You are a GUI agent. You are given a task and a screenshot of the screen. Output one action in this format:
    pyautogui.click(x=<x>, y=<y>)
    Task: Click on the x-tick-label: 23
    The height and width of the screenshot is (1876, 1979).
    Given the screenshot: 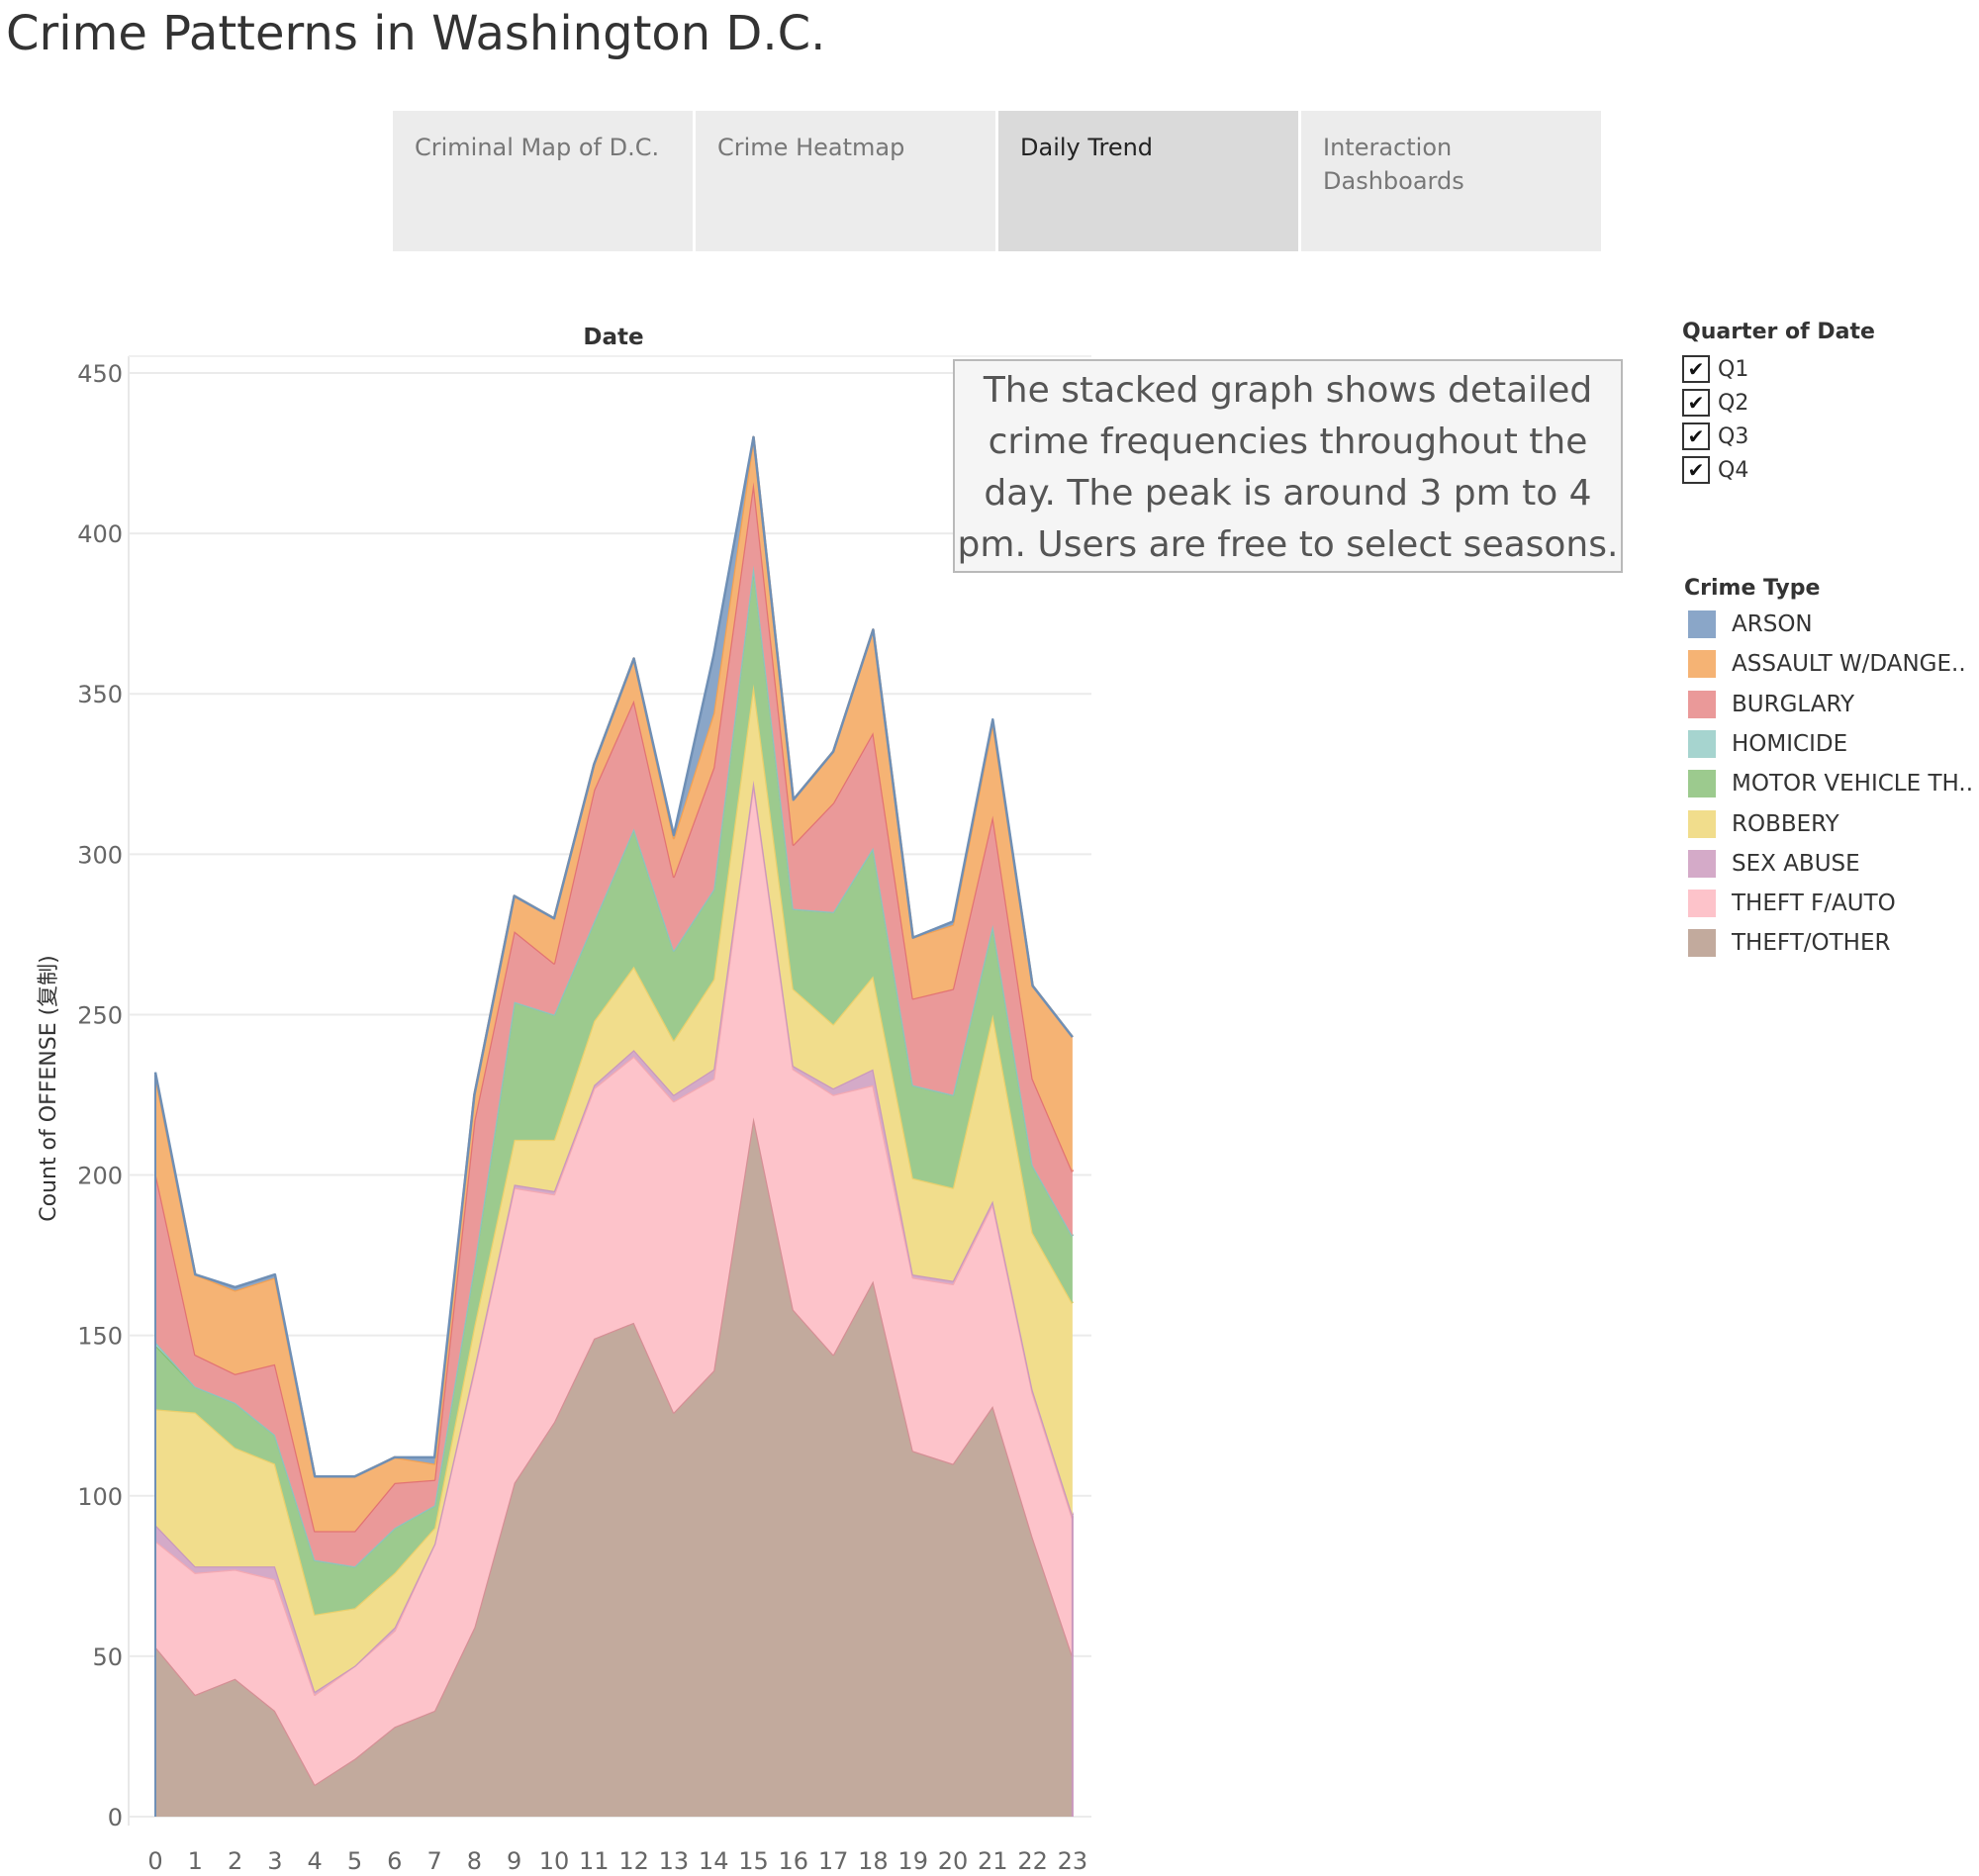 What is the action you would take?
    pyautogui.click(x=1073, y=1861)
    